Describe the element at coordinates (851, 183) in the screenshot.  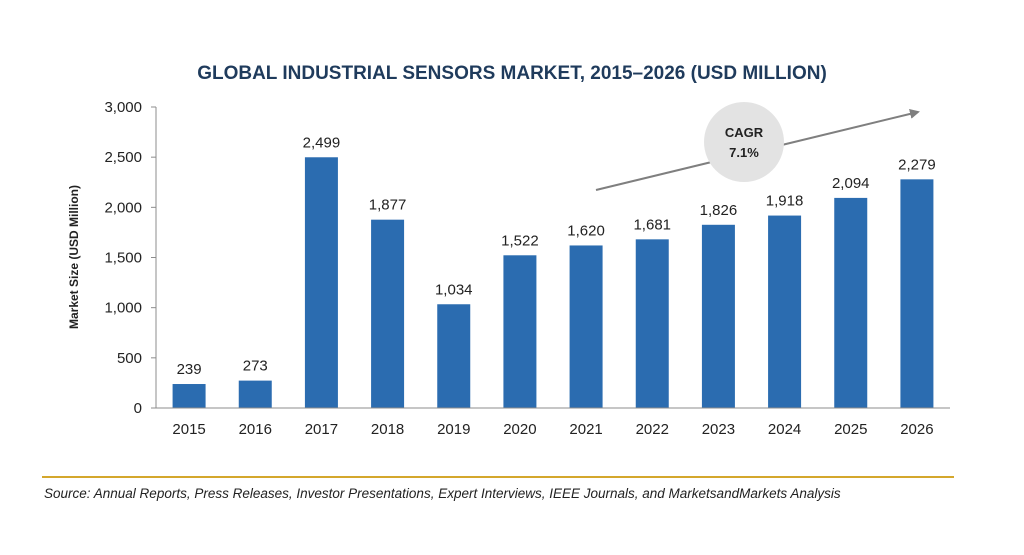
I see `value-label: 2,094` at that location.